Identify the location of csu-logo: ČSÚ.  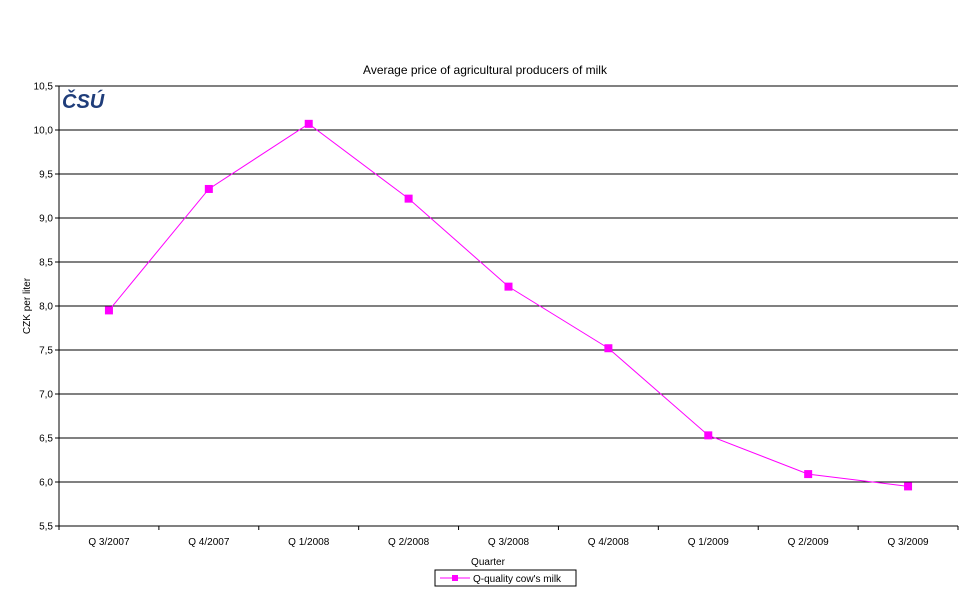
(83, 101).